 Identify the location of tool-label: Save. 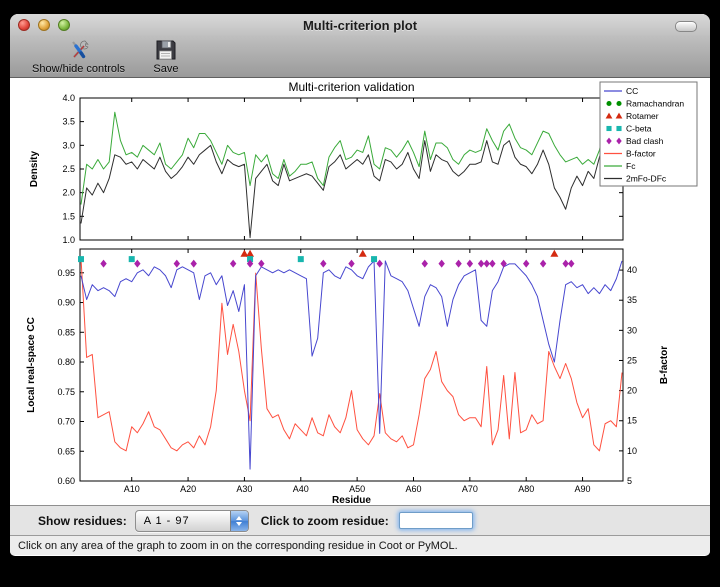
(166, 69).